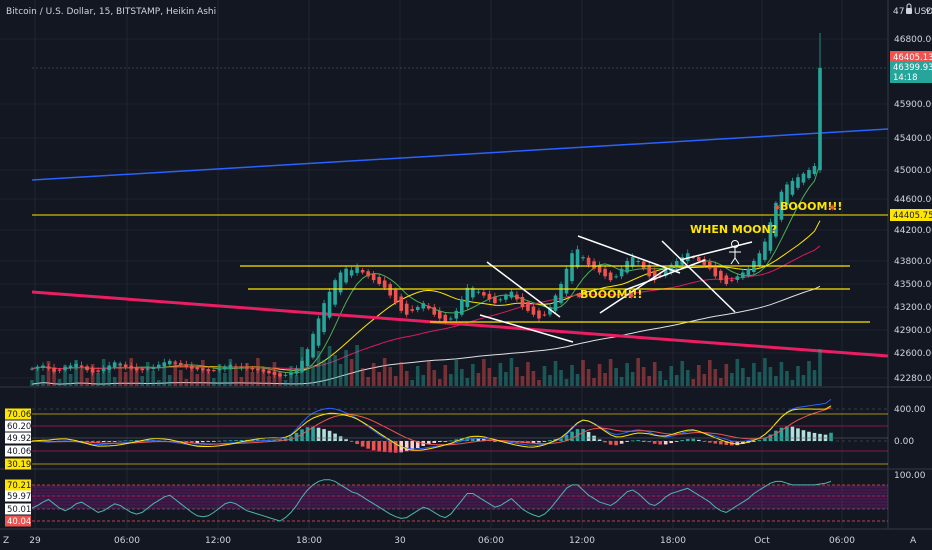 Image resolution: width=932 pixels, height=550 pixels. I want to click on auto-scale-icon: A, so click(913, 541).